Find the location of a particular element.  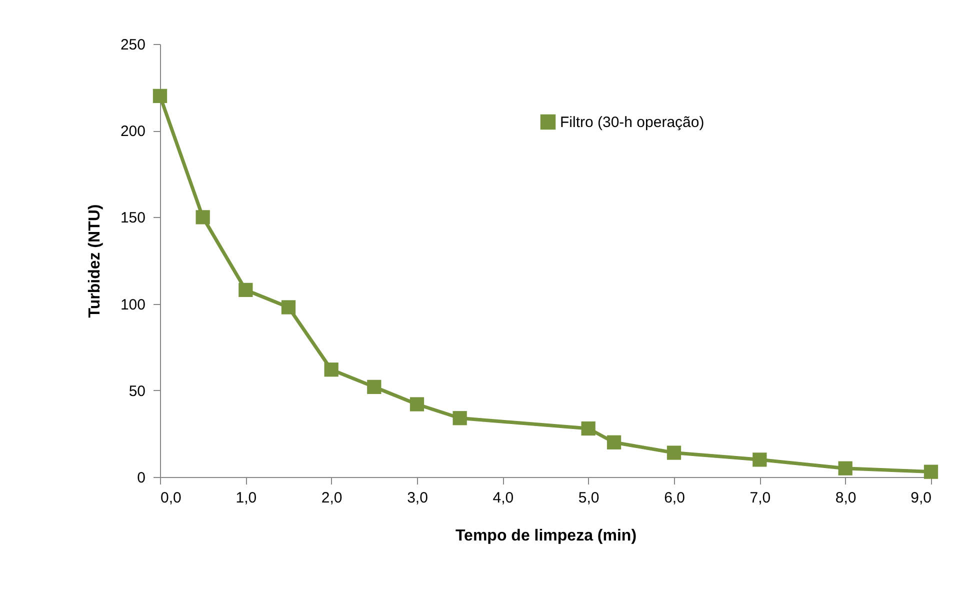

y-tick-label: 50 is located at coordinates (137, 391).